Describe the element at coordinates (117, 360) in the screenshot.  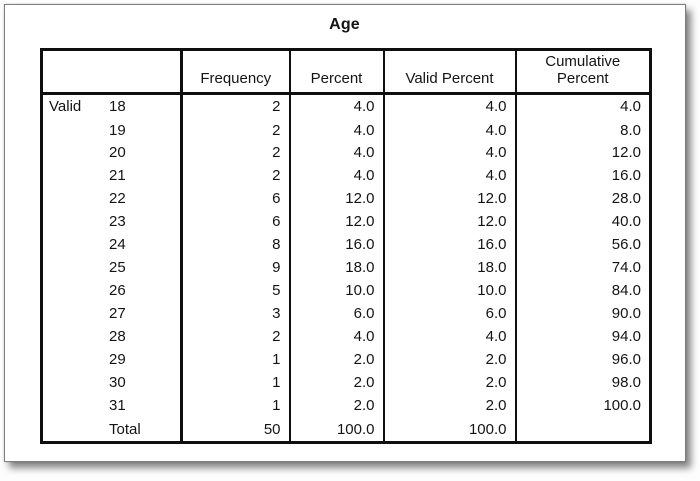
I see `row-value-label: 29` at that location.